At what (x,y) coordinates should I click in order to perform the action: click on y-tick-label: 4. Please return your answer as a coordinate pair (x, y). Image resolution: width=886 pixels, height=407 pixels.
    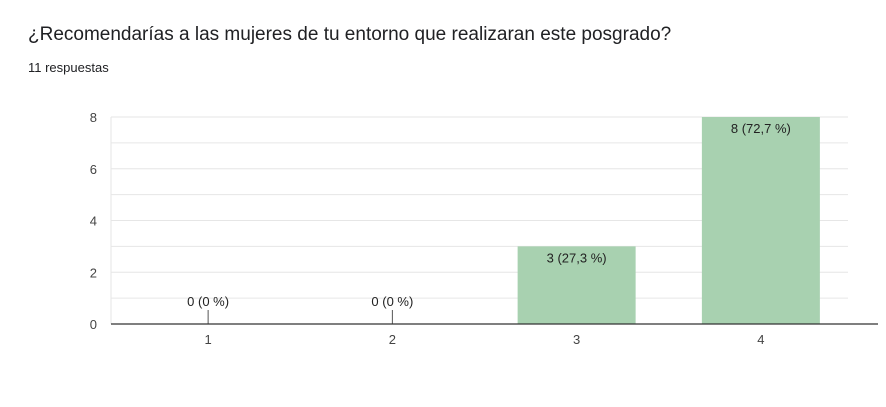
    Looking at the image, I should click on (93, 221).